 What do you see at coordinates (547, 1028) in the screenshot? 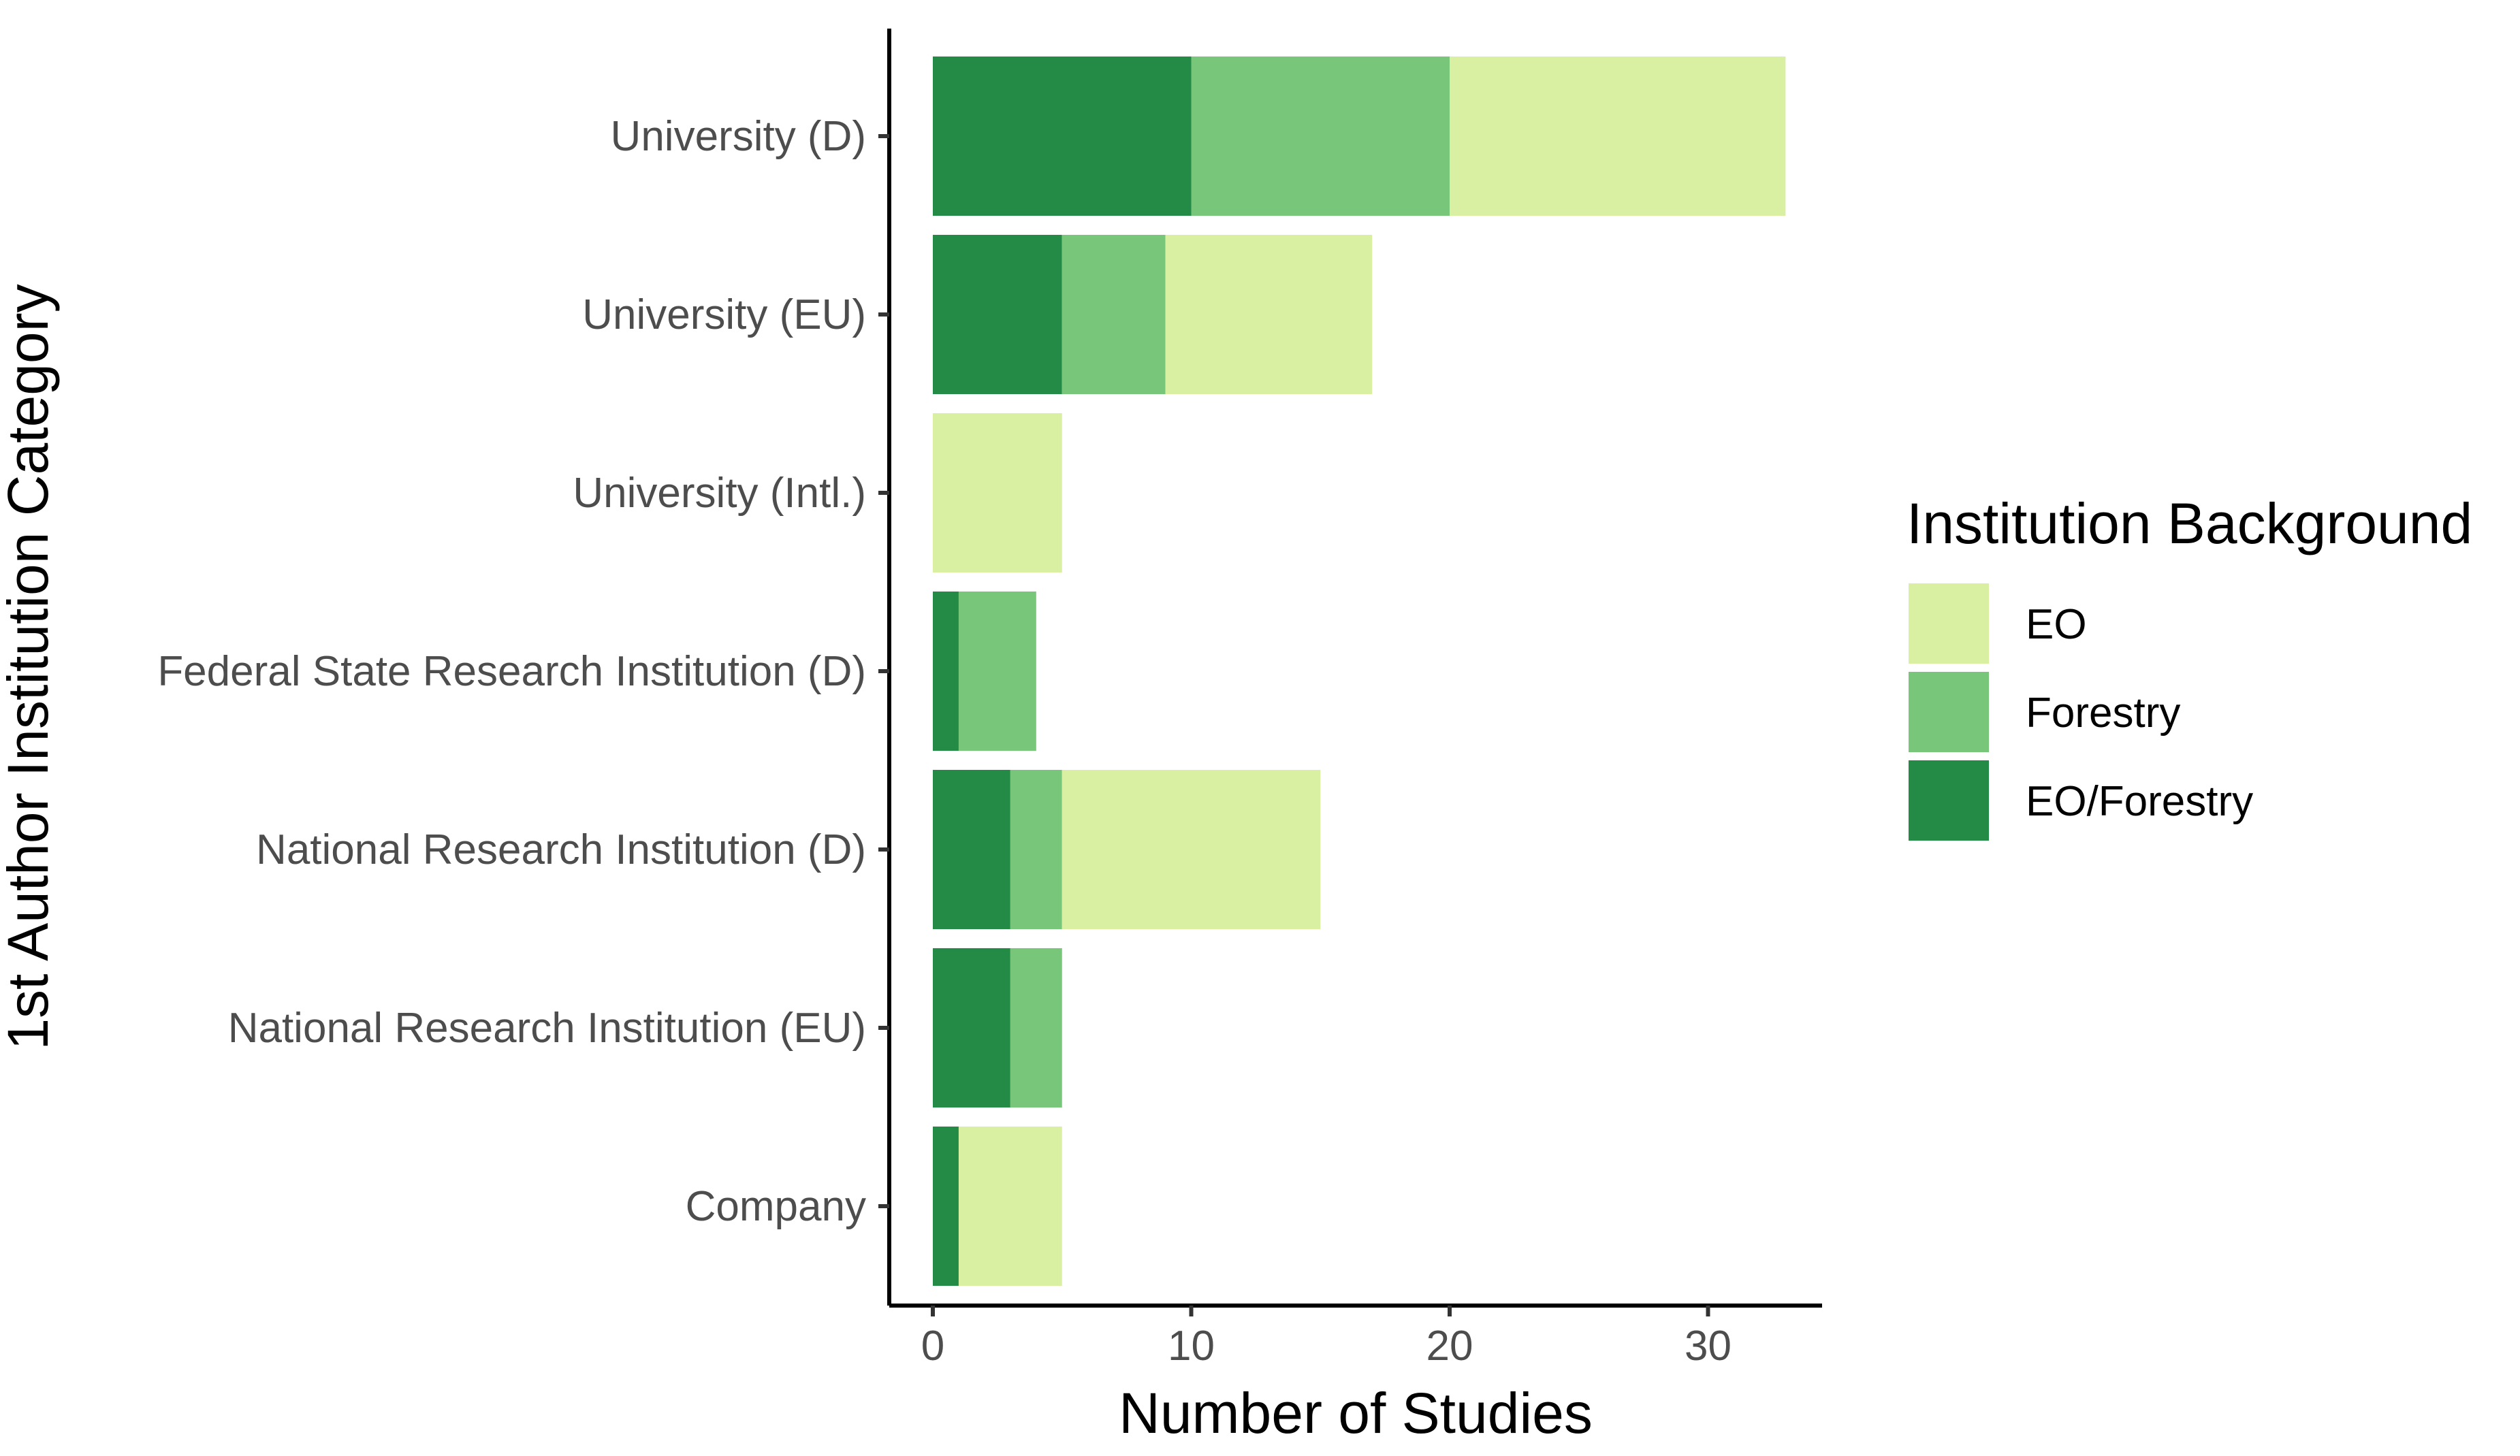
I see `y-tick-label: National Research Institution (EU)` at bounding box center [547, 1028].